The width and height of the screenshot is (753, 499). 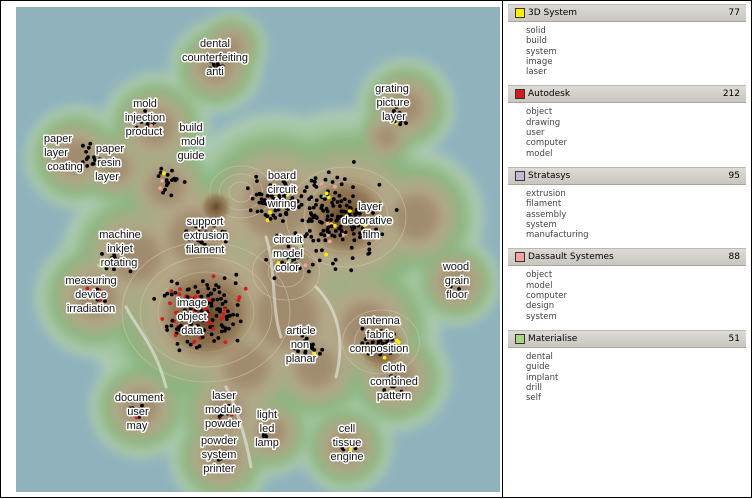 I want to click on legend-term: user, so click(x=535, y=133).